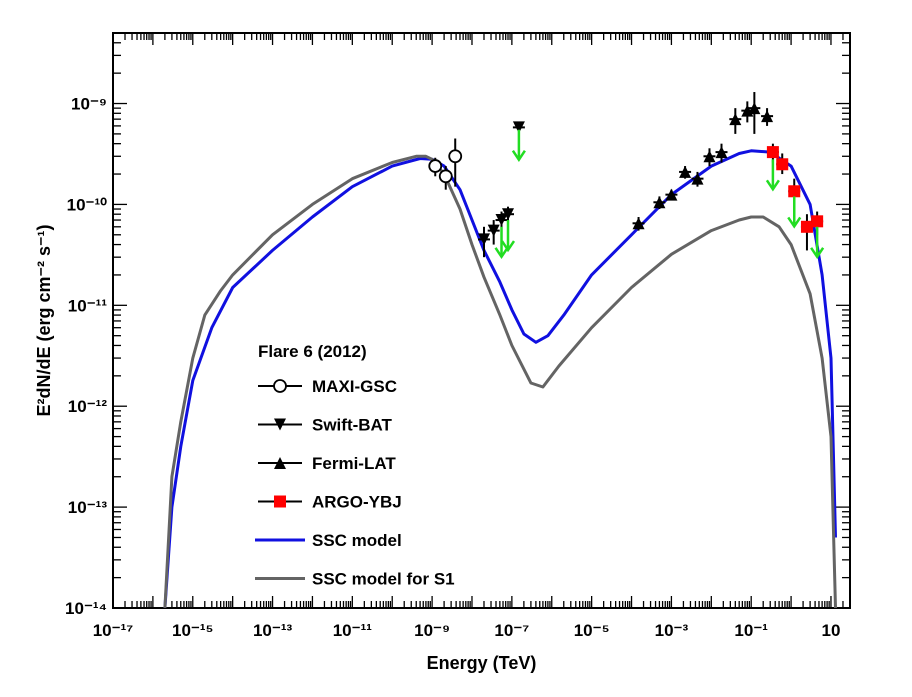  What do you see at coordinates (88, 406) in the screenshot?
I see `y-tick-label: 10⁻¹²` at bounding box center [88, 406].